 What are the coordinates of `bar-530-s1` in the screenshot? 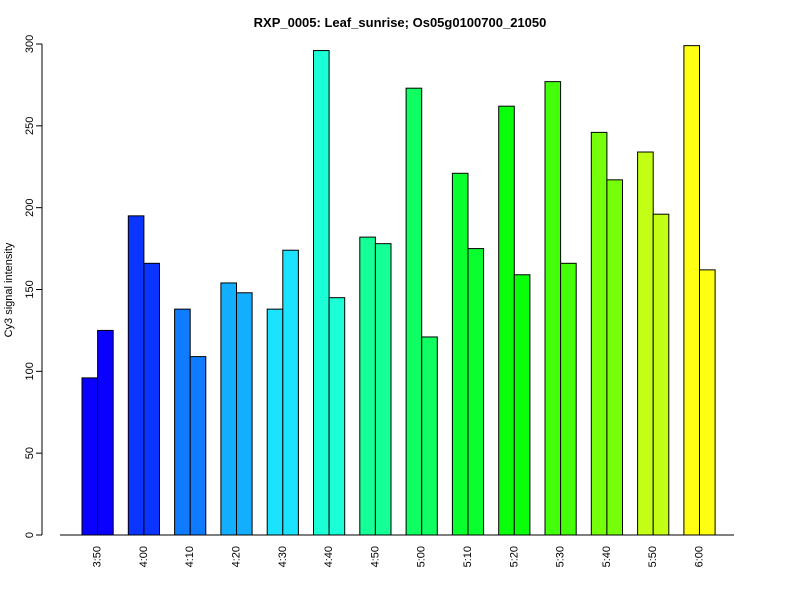 It's located at (553, 308).